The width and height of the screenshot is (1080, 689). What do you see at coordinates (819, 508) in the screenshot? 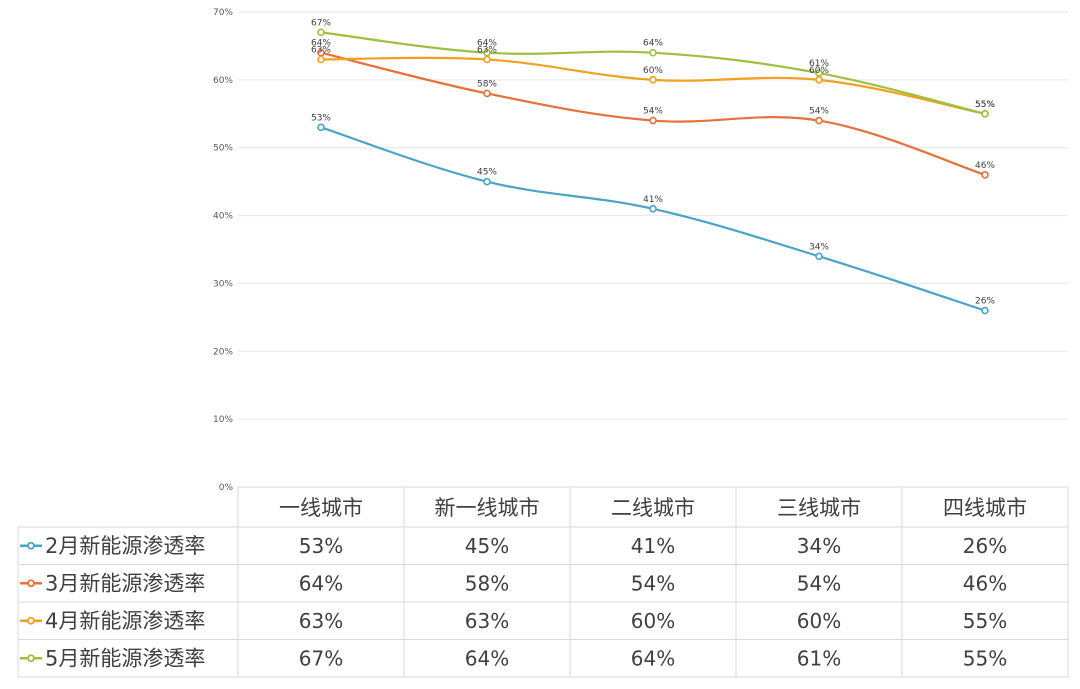
I see `category-label: 三线城市` at bounding box center [819, 508].